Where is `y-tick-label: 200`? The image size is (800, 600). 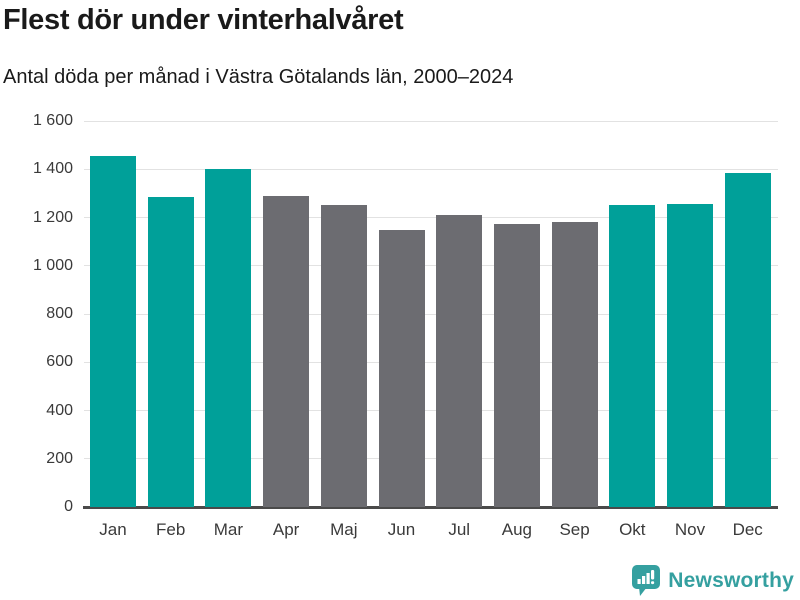 y-tick-label: 200 is located at coordinates (59, 458).